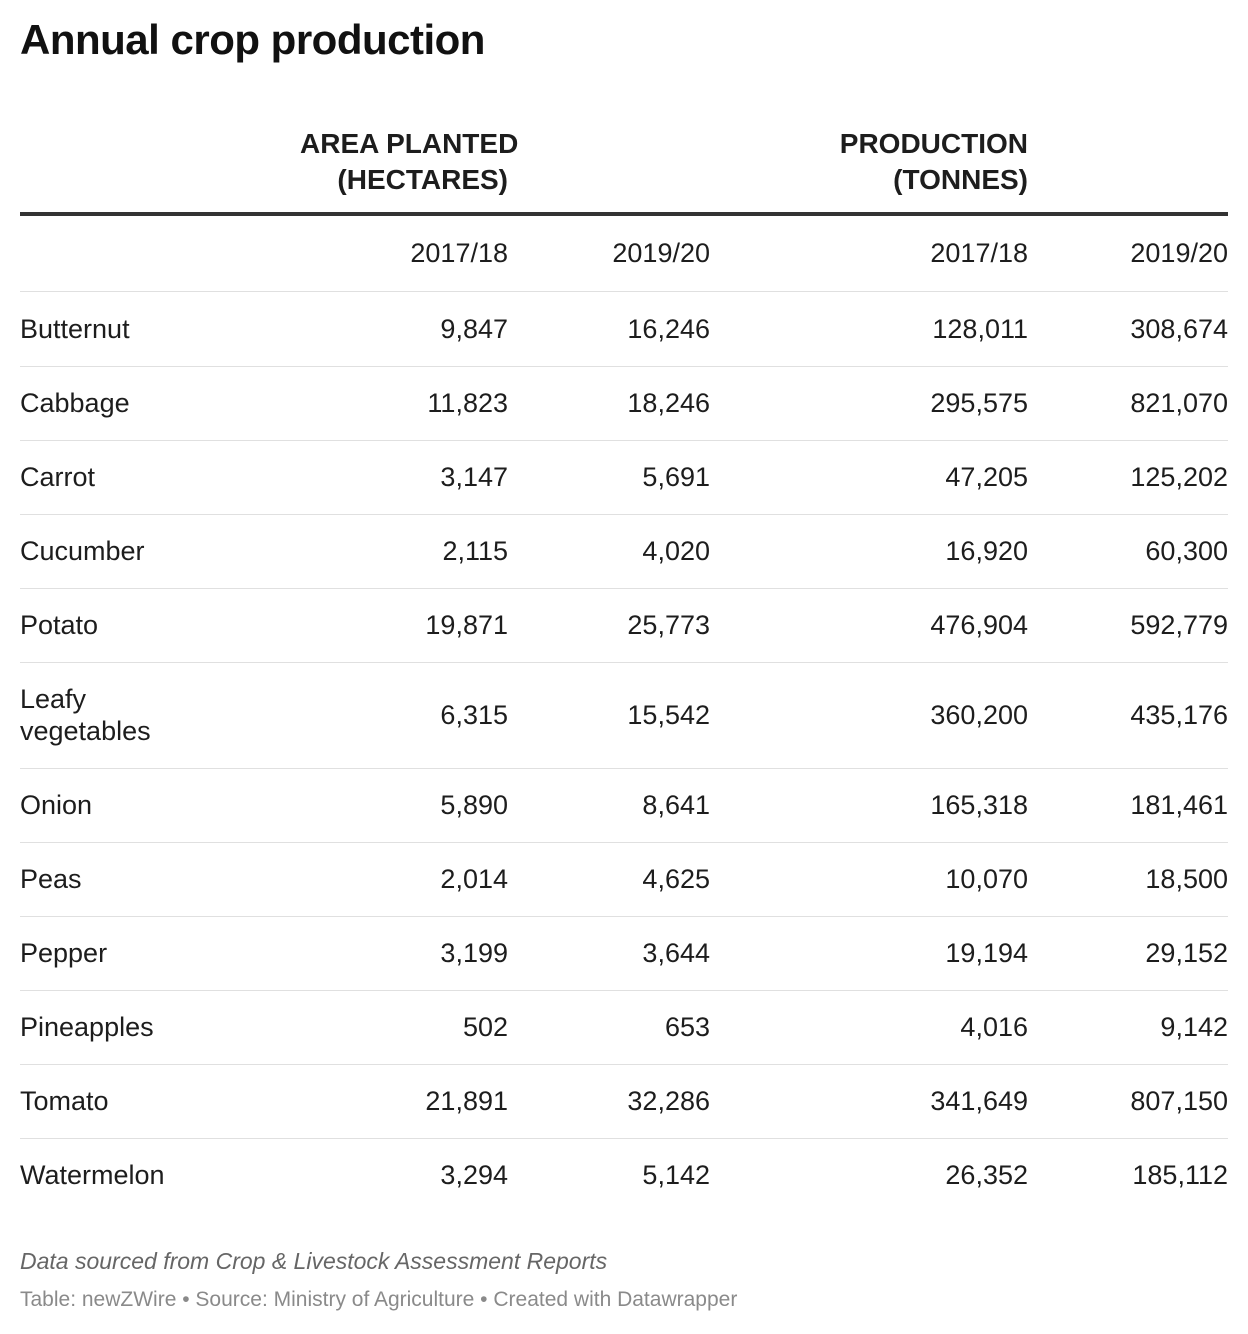 The image size is (1248, 1334). What do you see at coordinates (51, 879) in the screenshot?
I see `crop-name-cell: Peas` at bounding box center [51, 879].